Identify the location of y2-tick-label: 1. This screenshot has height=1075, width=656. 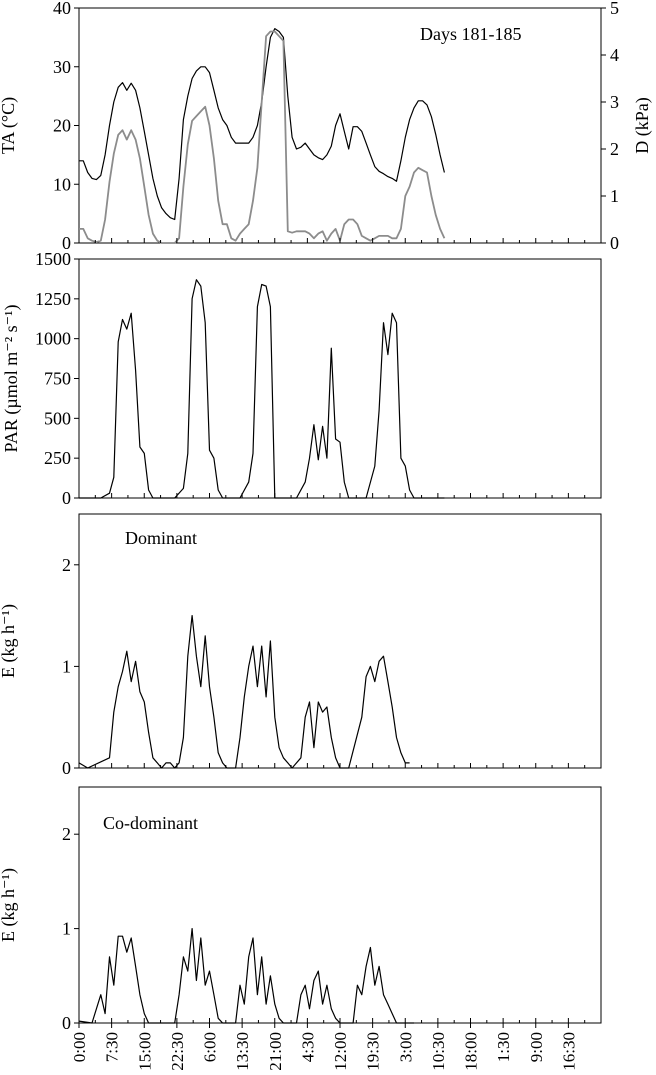
(614, 196).